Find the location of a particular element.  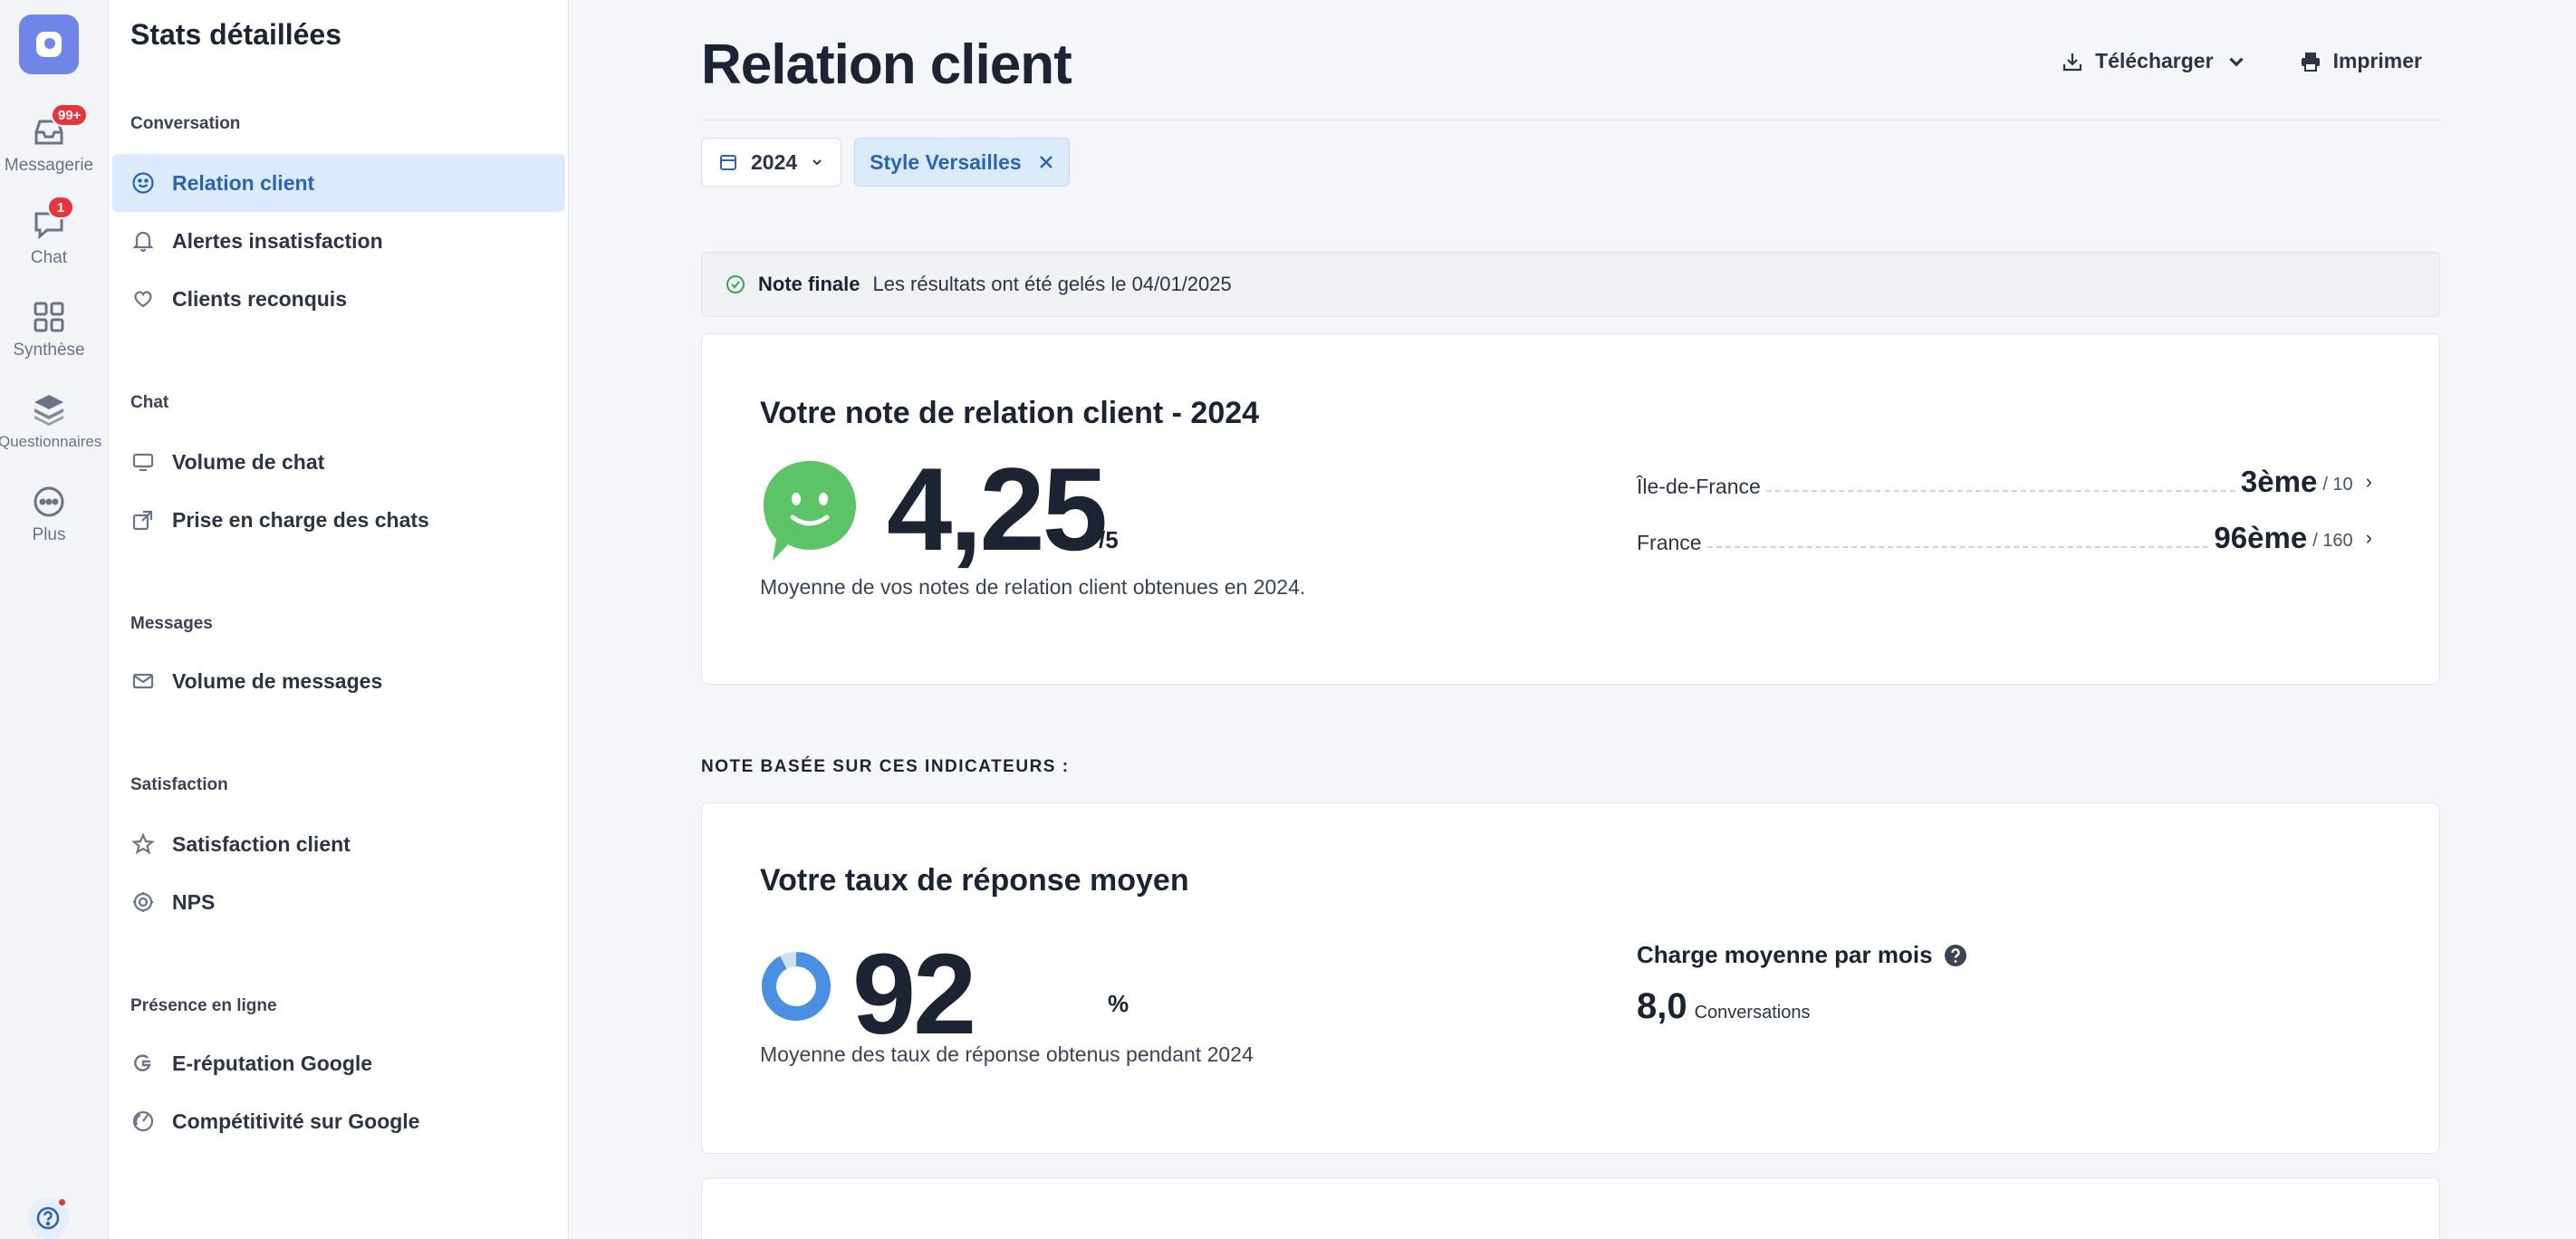

rail-item-synthese: Synthèse is located at coordinates (49, 329).